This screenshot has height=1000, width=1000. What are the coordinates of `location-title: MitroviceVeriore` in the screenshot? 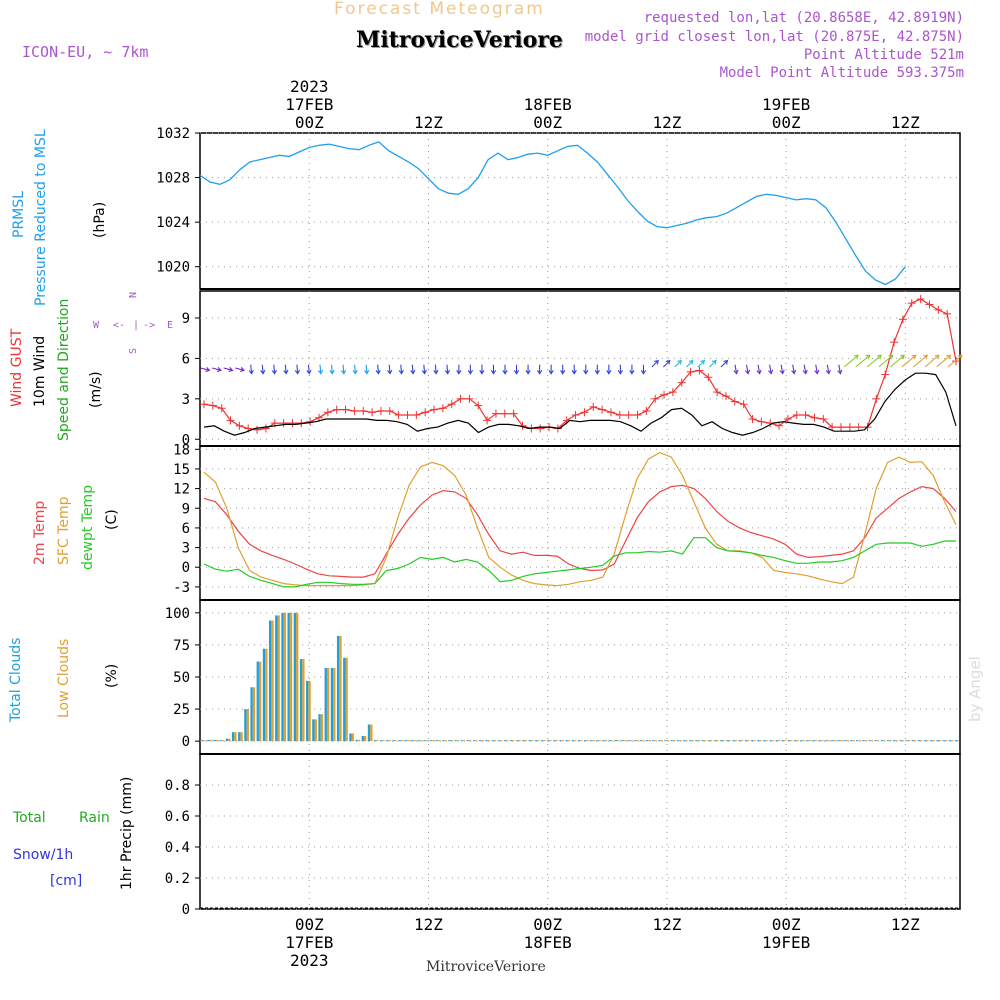 It's located at (459, 40).